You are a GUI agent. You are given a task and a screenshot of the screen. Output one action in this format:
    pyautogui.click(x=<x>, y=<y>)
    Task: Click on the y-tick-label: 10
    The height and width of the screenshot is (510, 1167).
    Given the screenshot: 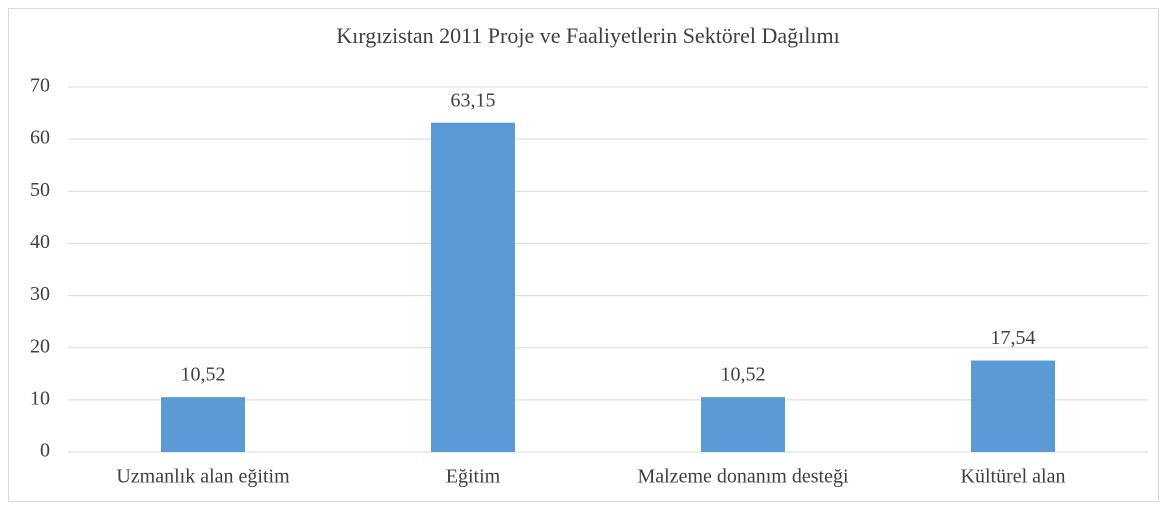 What is the action you would take?
    pyautogui.click(x=40, y=398)
    